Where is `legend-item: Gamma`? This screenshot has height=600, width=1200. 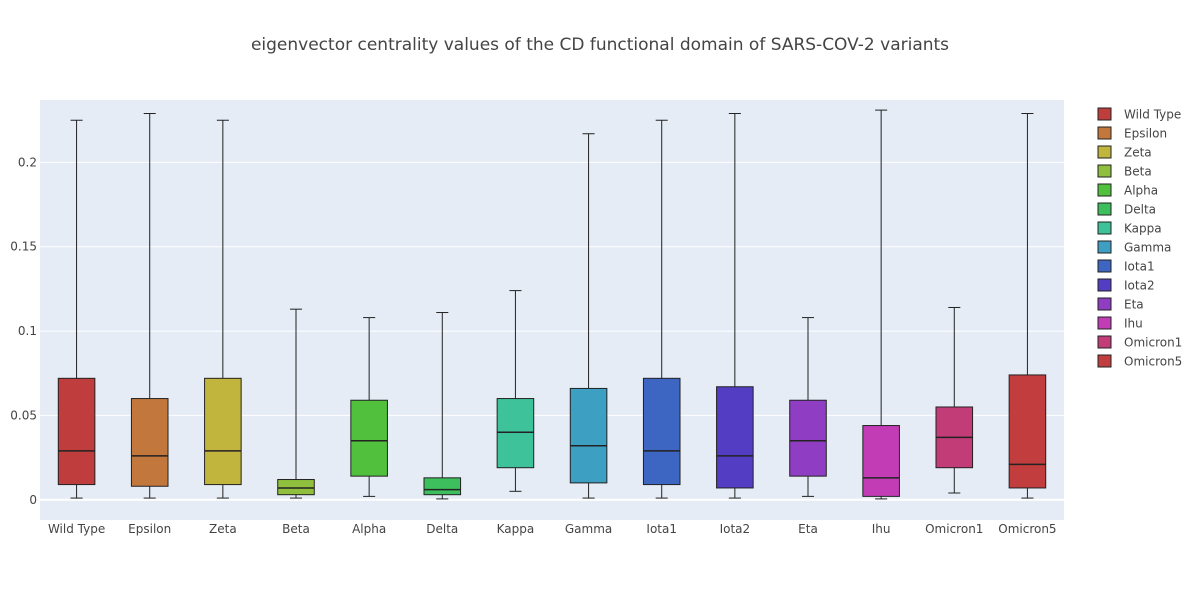
legend-item: Gamma is located at coordinates (1134, 247).